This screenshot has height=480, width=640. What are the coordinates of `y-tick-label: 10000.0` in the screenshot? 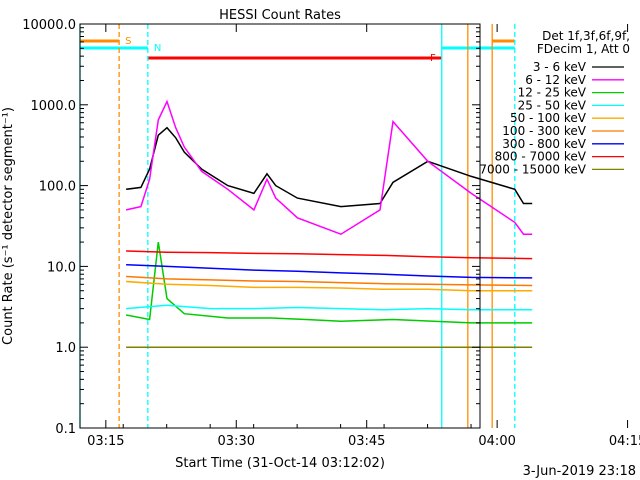 It's located at (49, 25).